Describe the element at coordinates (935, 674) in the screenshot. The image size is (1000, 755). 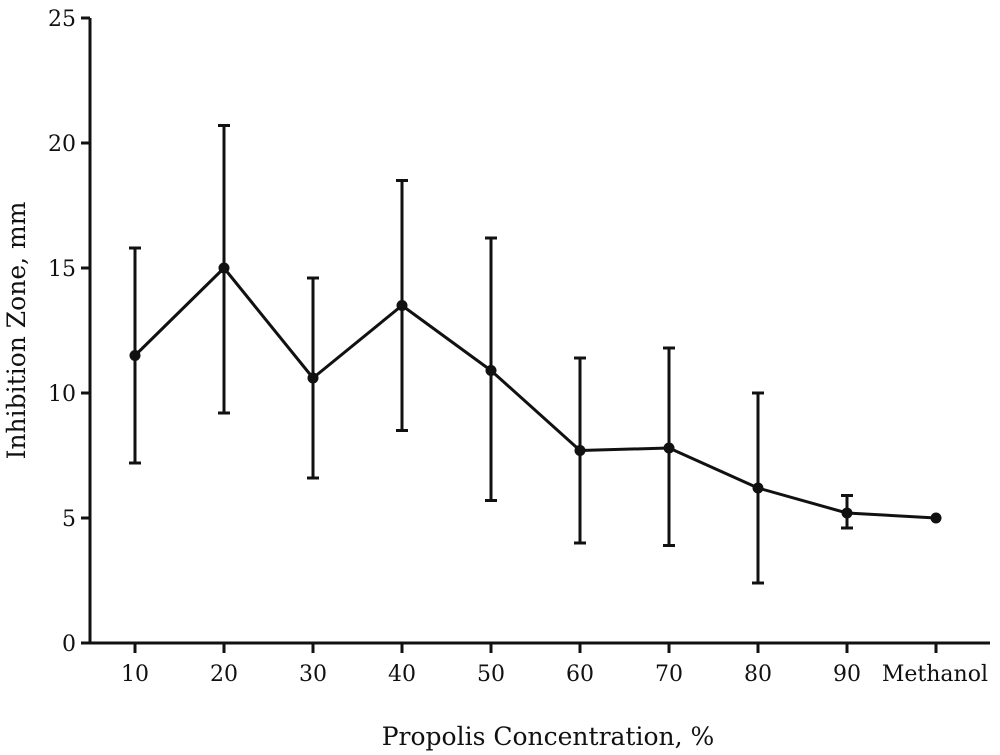
I see `x-tick-label: Methanol` at that location.